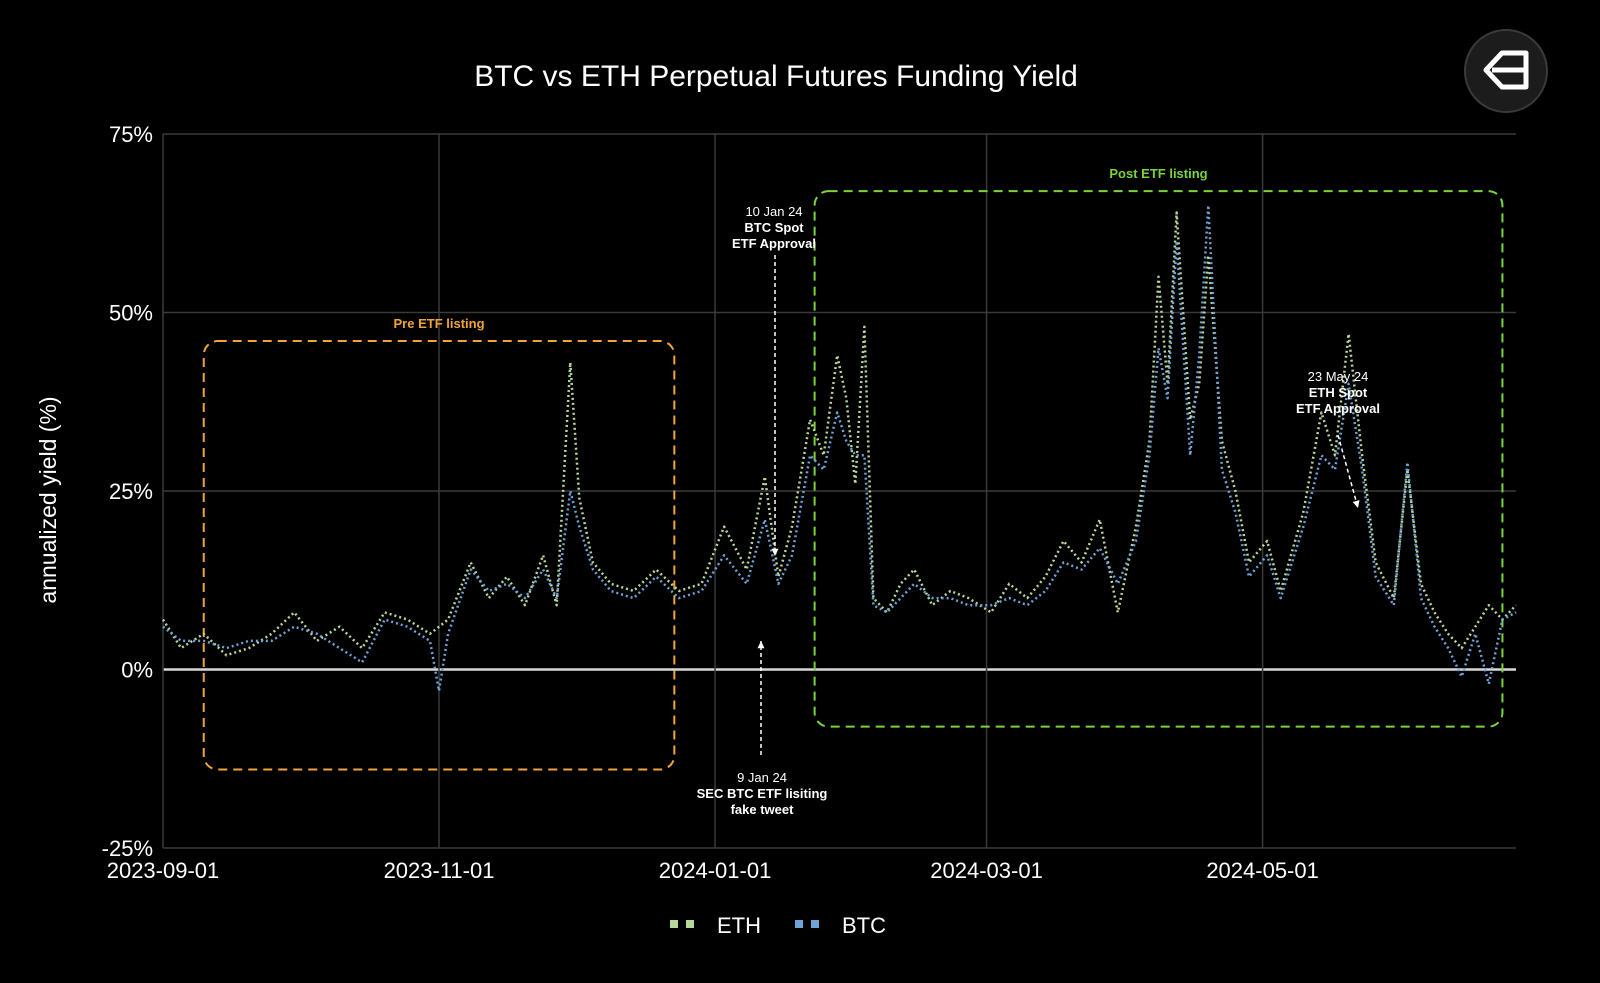  What do you see at coordinates (127, 848) in the screenshot?
I see `y-tick-label: -25%` at bounding box center [127, 848].